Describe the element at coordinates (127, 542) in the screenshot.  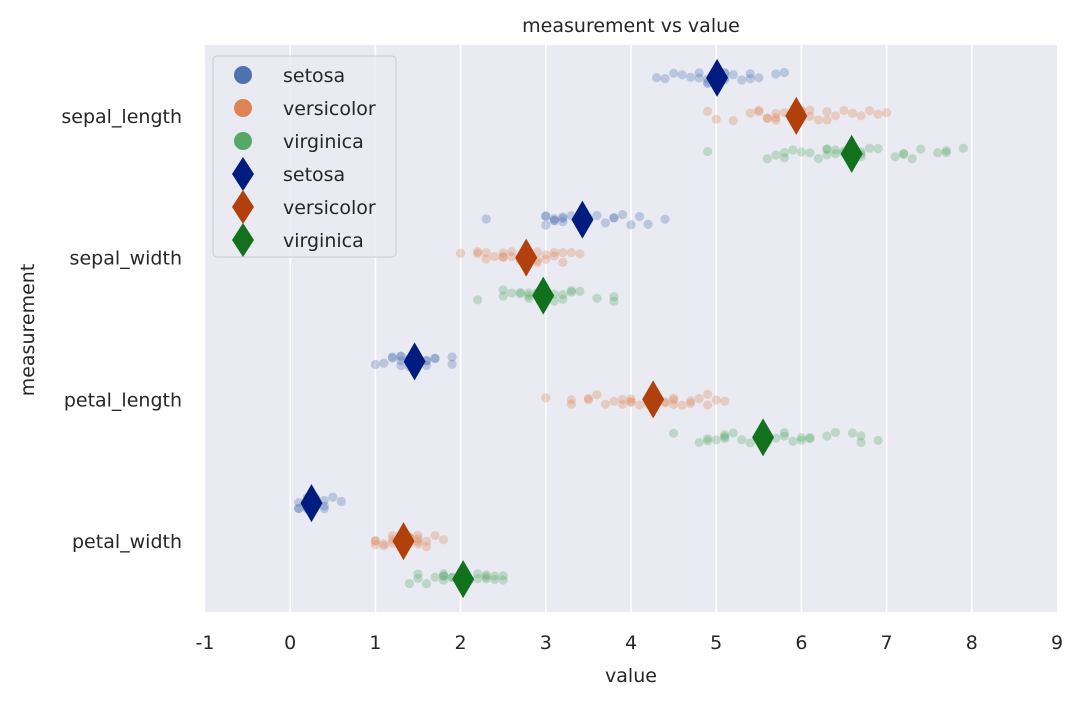
I see `y-tick-label: petal_width` at that location.